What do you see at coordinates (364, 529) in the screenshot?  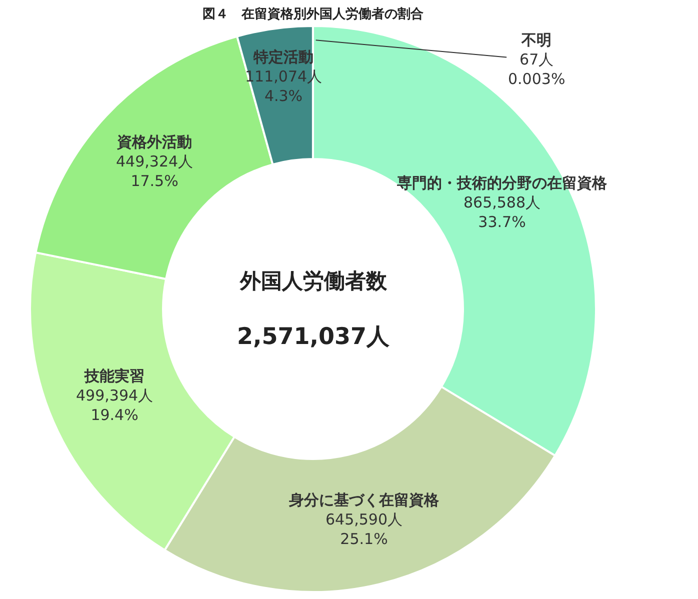 I see `data-label: 645,590人 25.1%` at bounding box center [364, 529].